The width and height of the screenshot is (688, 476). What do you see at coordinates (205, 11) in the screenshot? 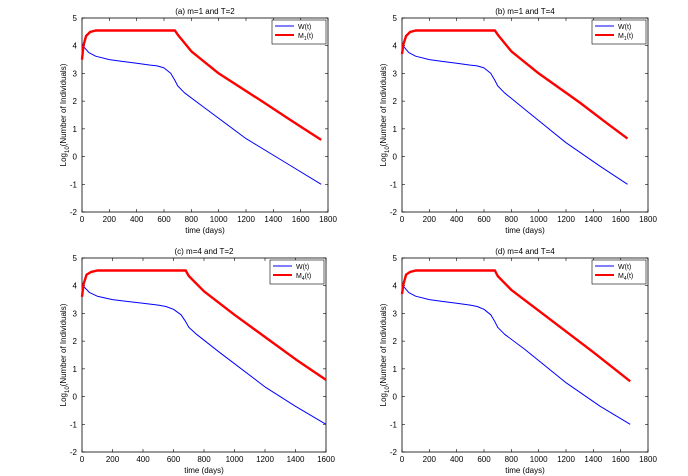
I see `chart-title: (a) m=1 and T=2` at bounding box center [205, 11].